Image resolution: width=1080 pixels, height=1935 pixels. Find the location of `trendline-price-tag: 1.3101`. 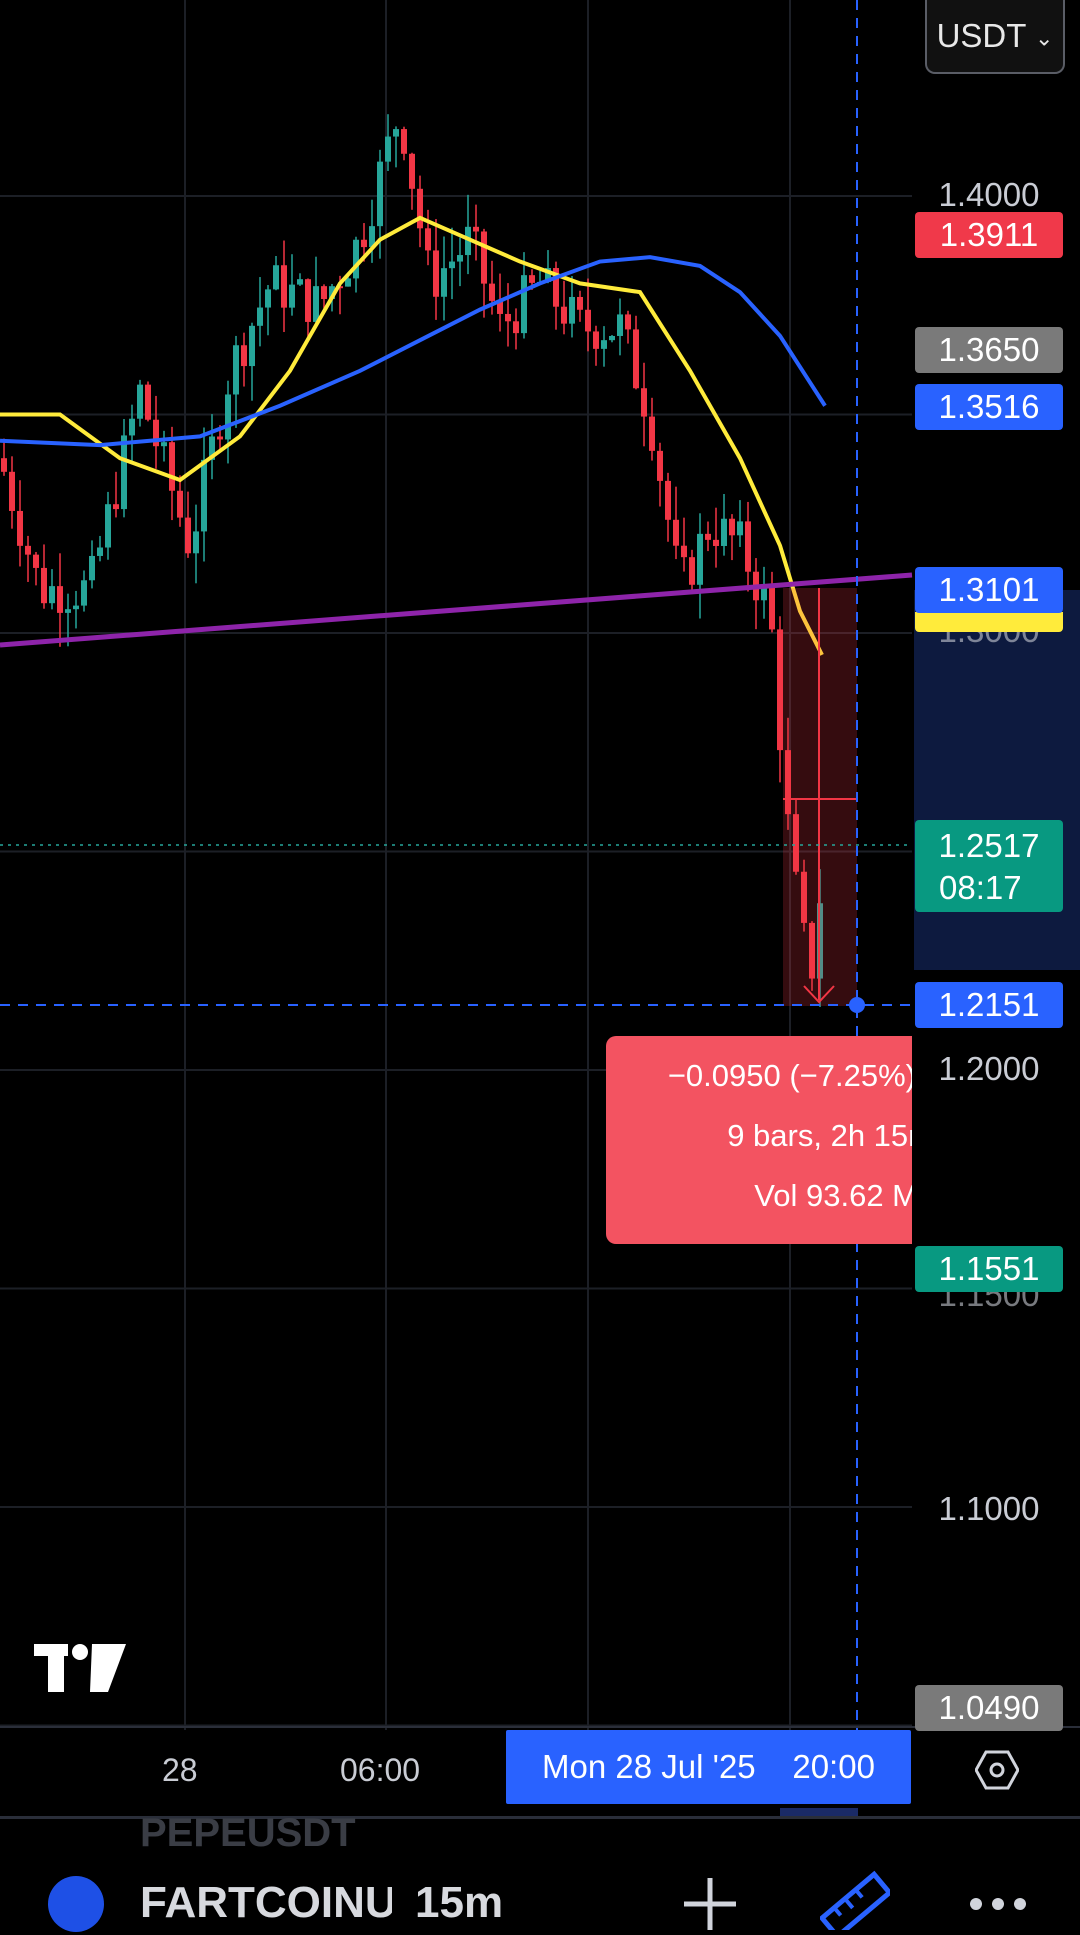

trendline-price-tag: 1.3101 is located at coordinates (989, 590).